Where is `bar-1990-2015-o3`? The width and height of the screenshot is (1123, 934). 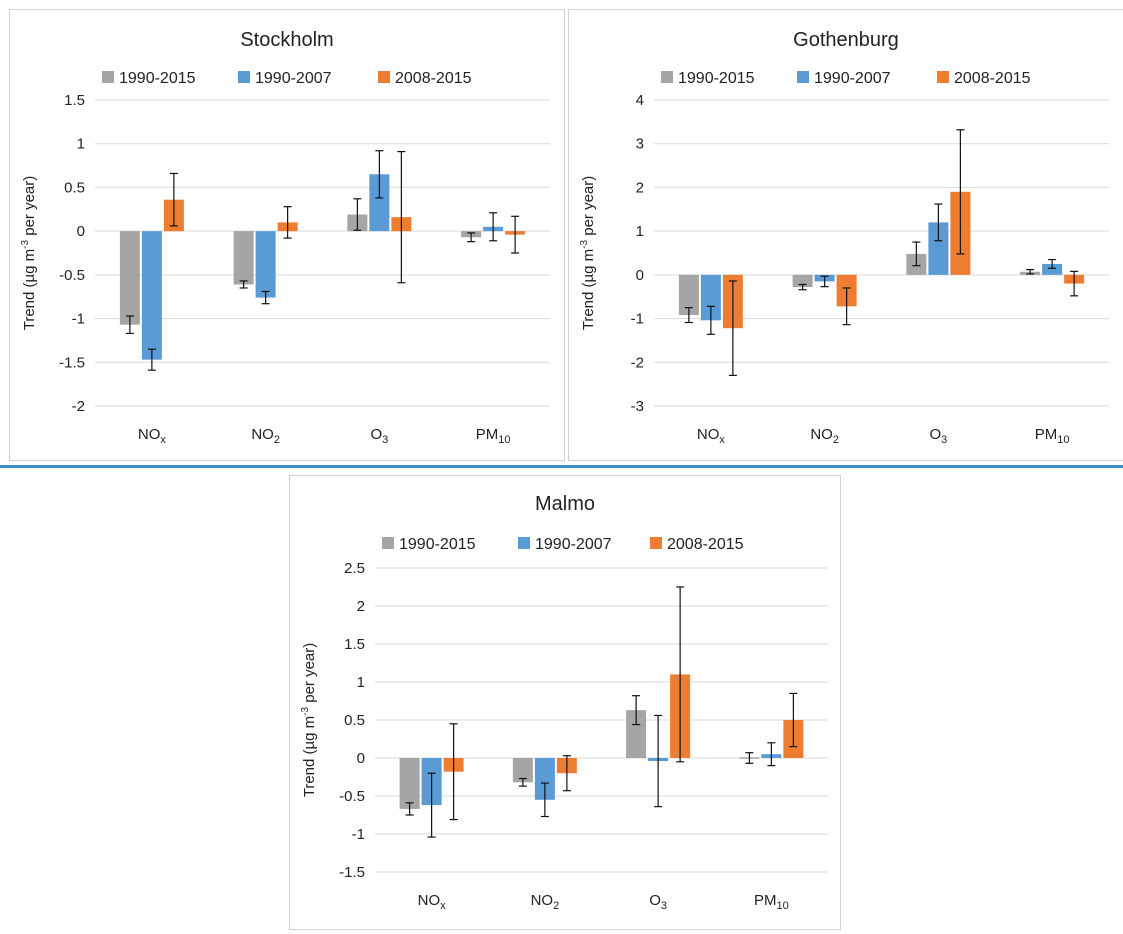 bar-1990-2015-o3 is located at coordinates (636, 734).